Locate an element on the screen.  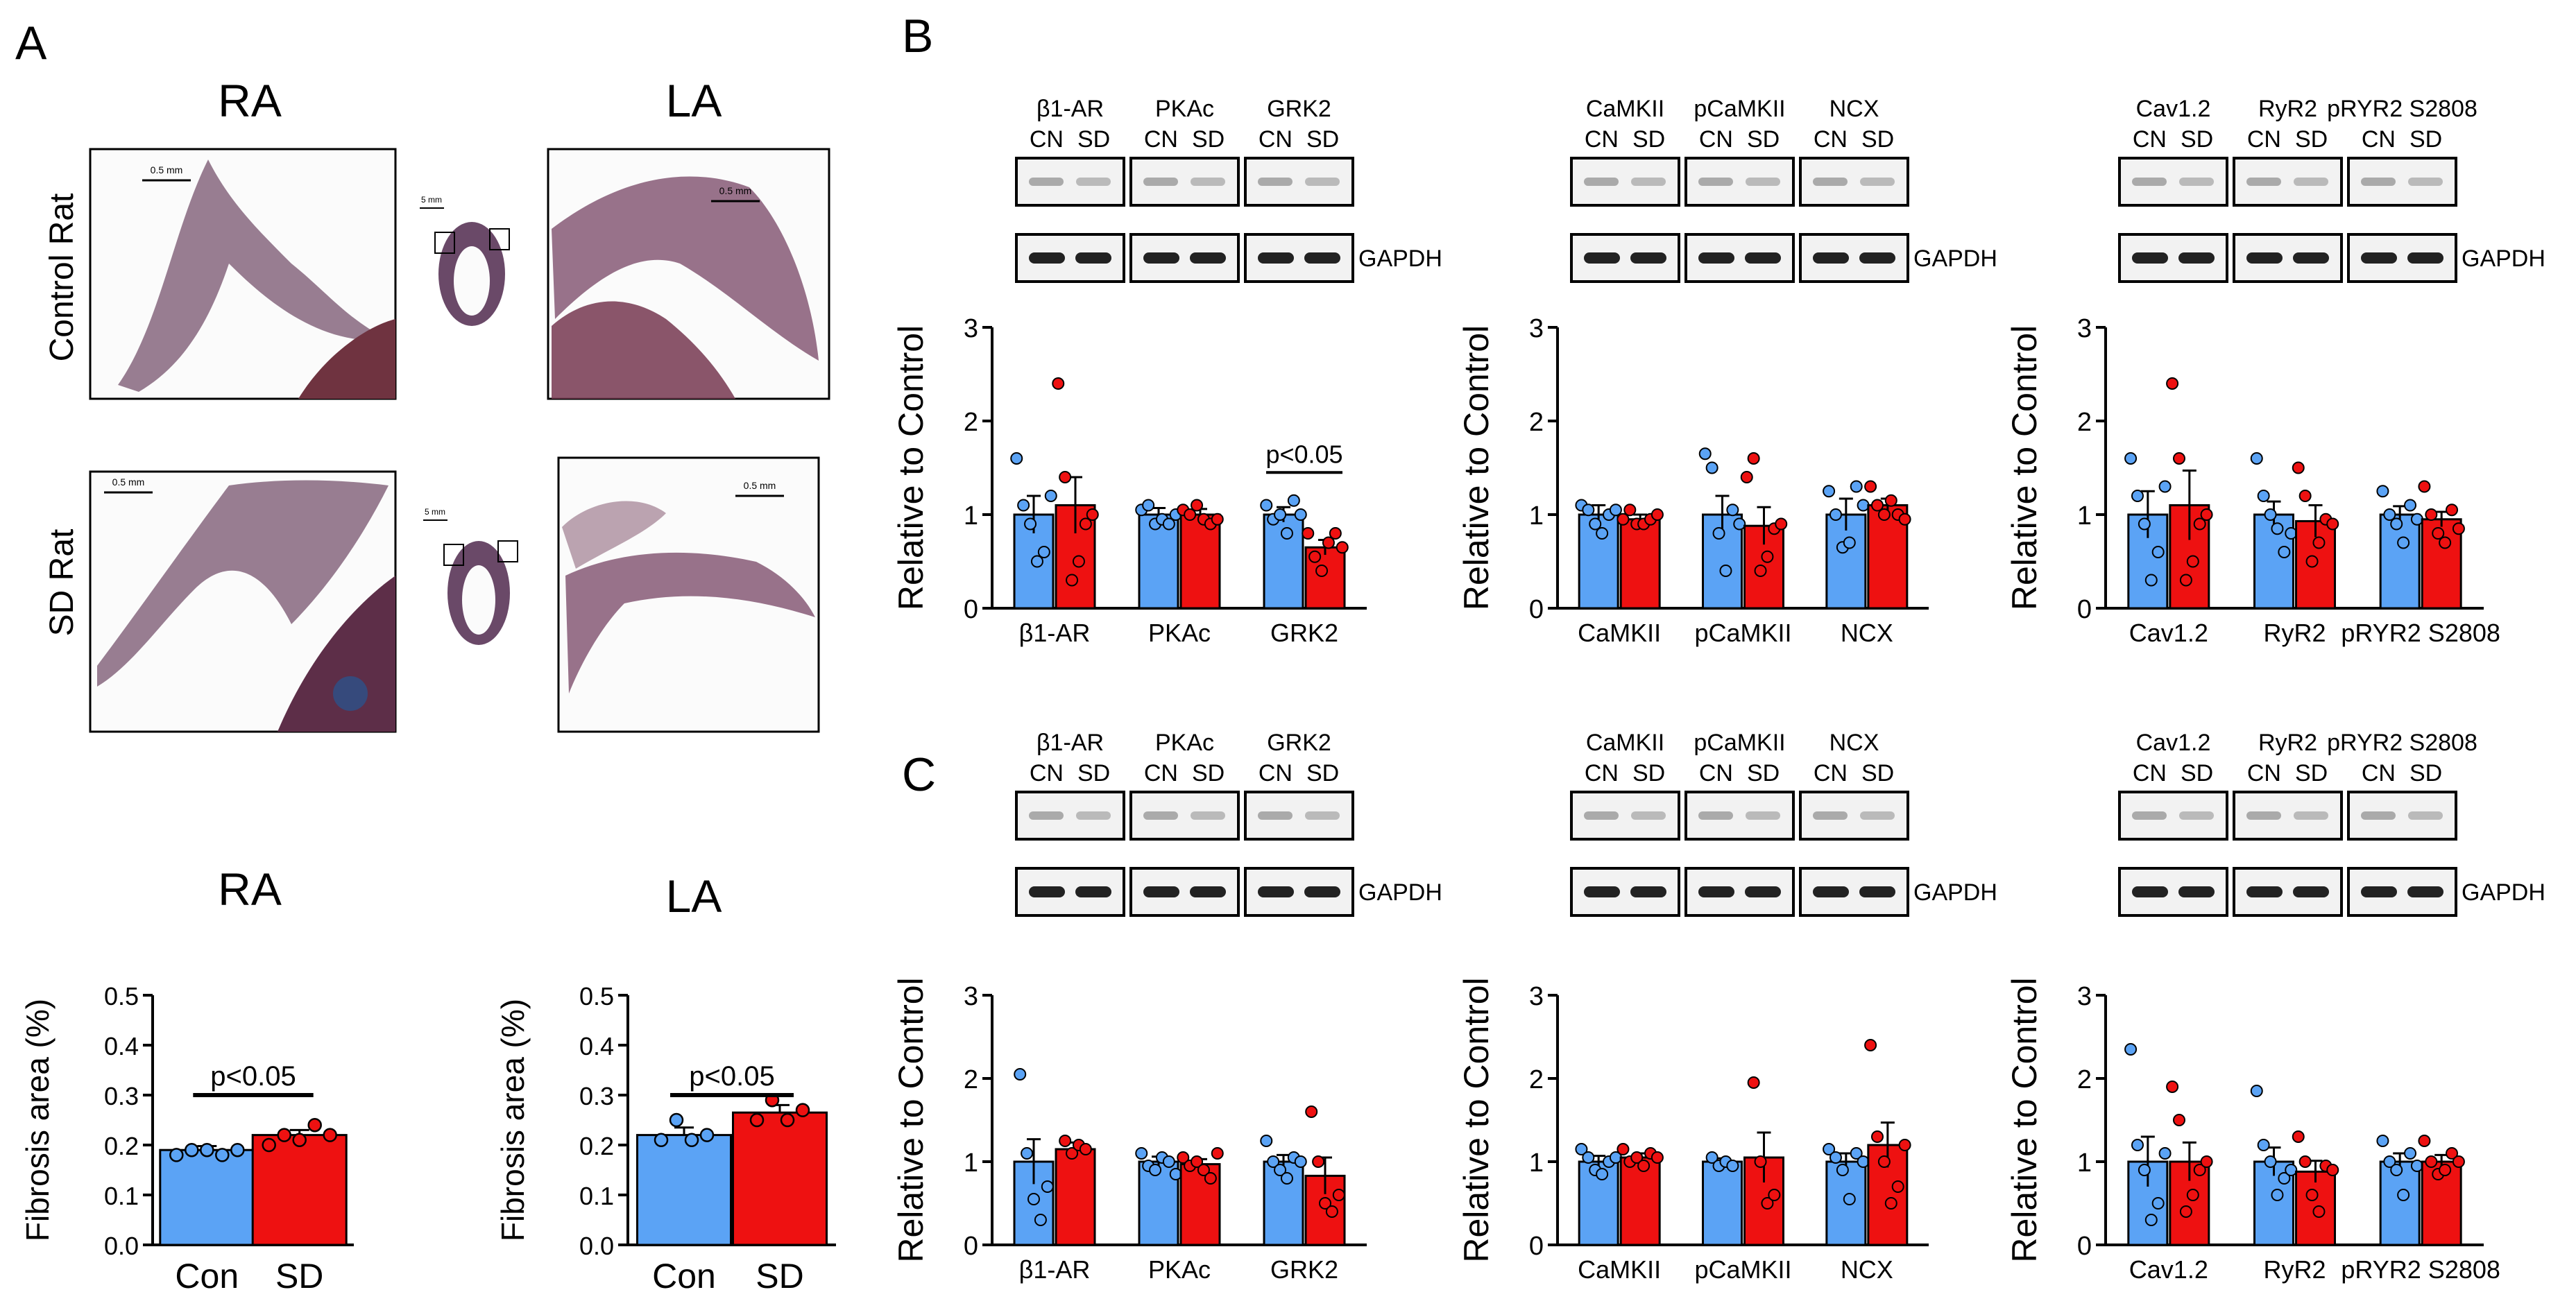
x-tick-label: NCX is located at coordinates (1867, 633).